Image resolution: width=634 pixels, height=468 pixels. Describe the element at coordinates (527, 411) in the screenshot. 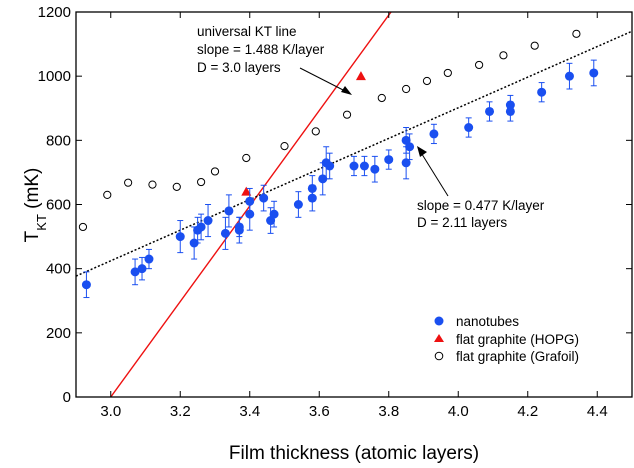

I see `x-tick-label: 4.2` at that location.